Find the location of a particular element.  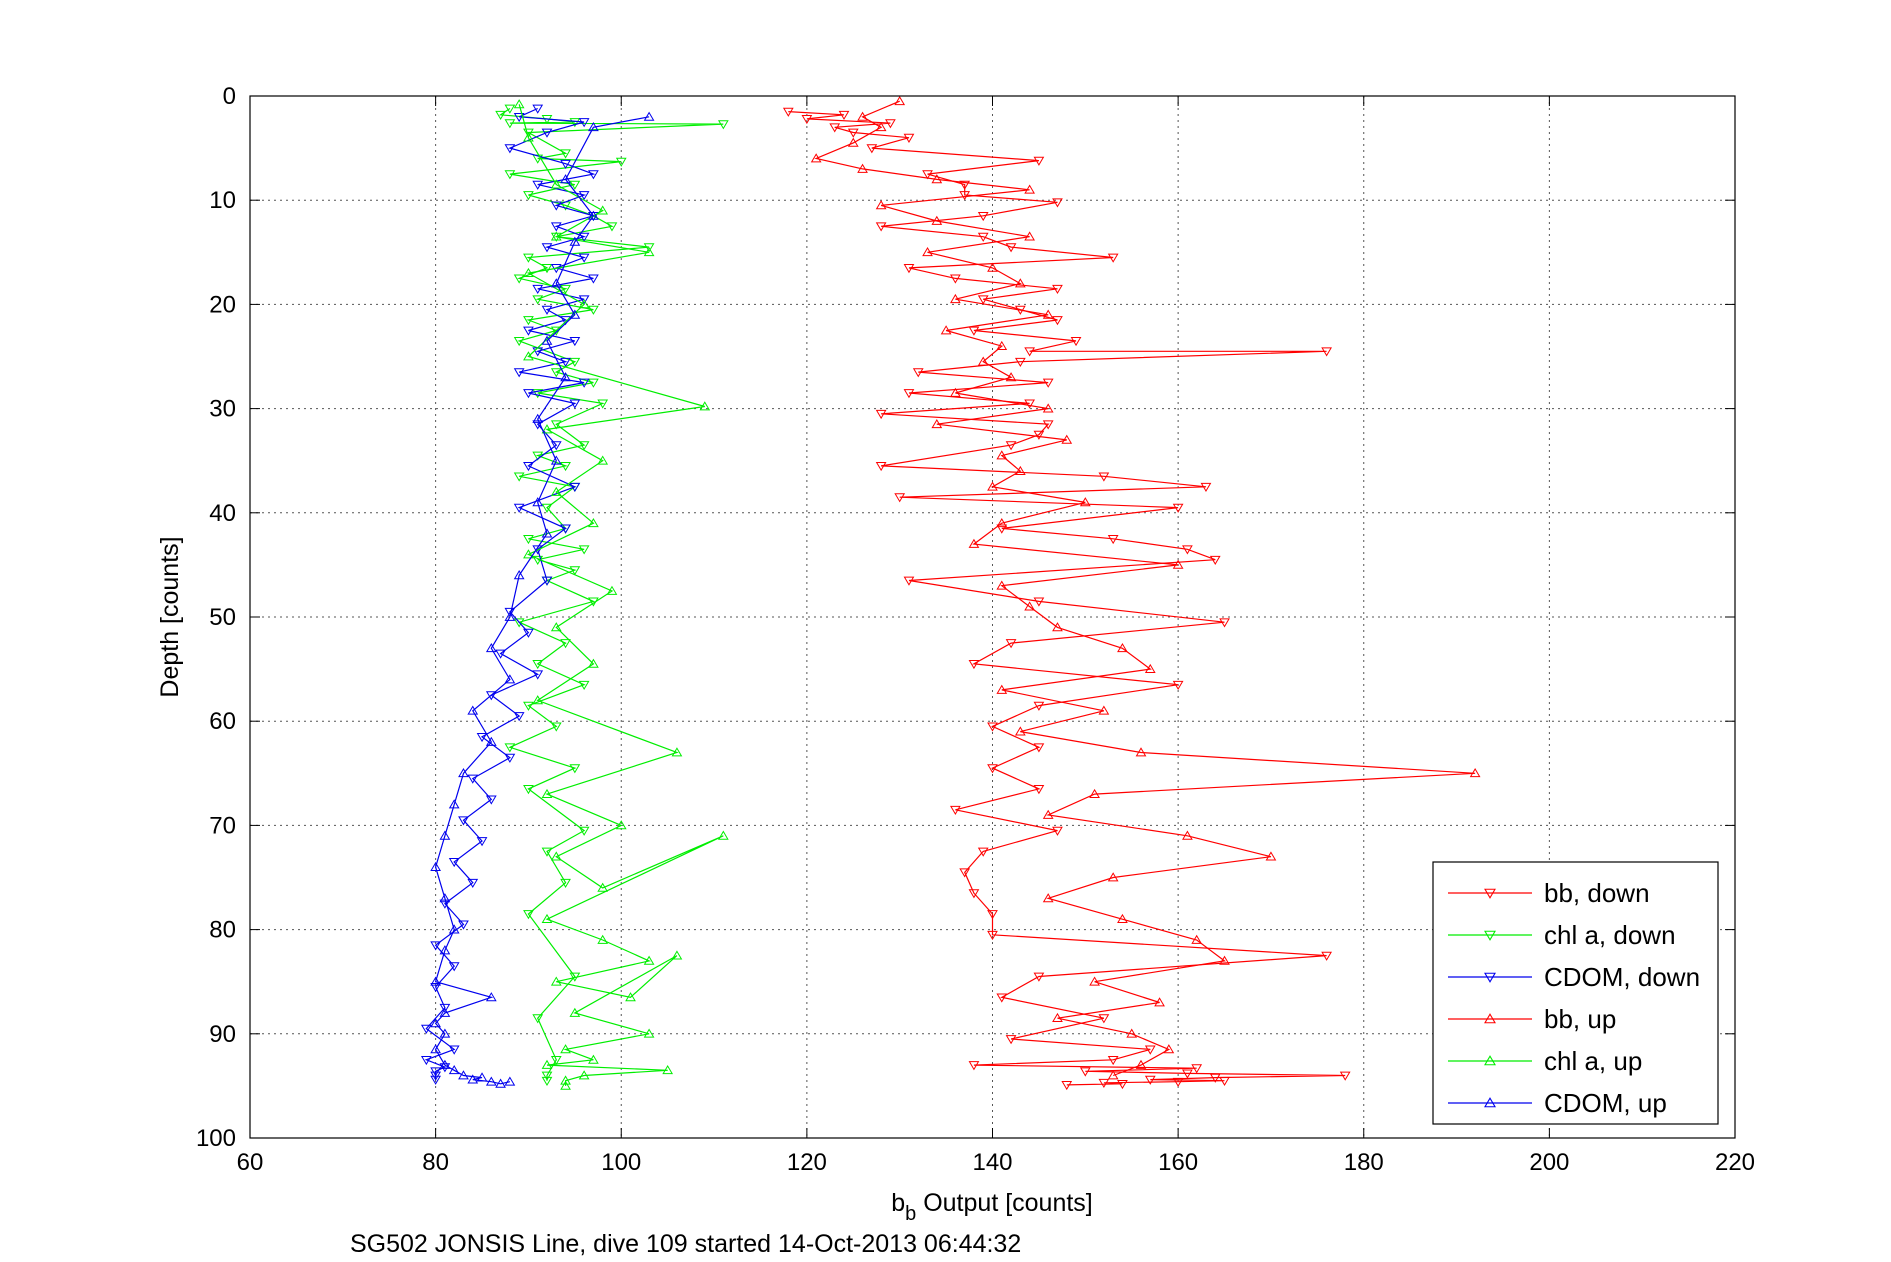

x-axis-title-subscript: b is located at coordinates (910, 1214).